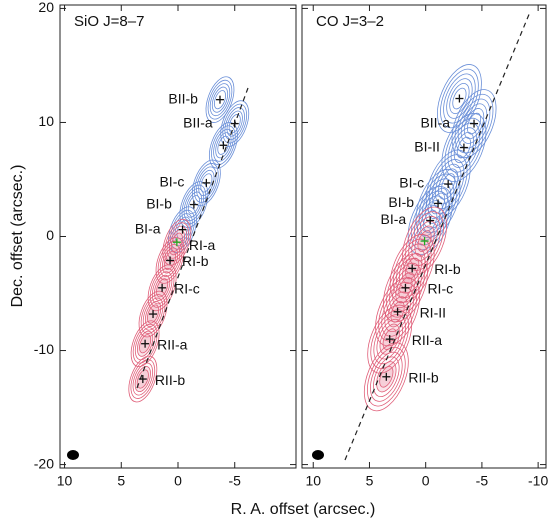 The image size is (550, 523). I want to click on knot-label: BII-a, so click(435, 122).